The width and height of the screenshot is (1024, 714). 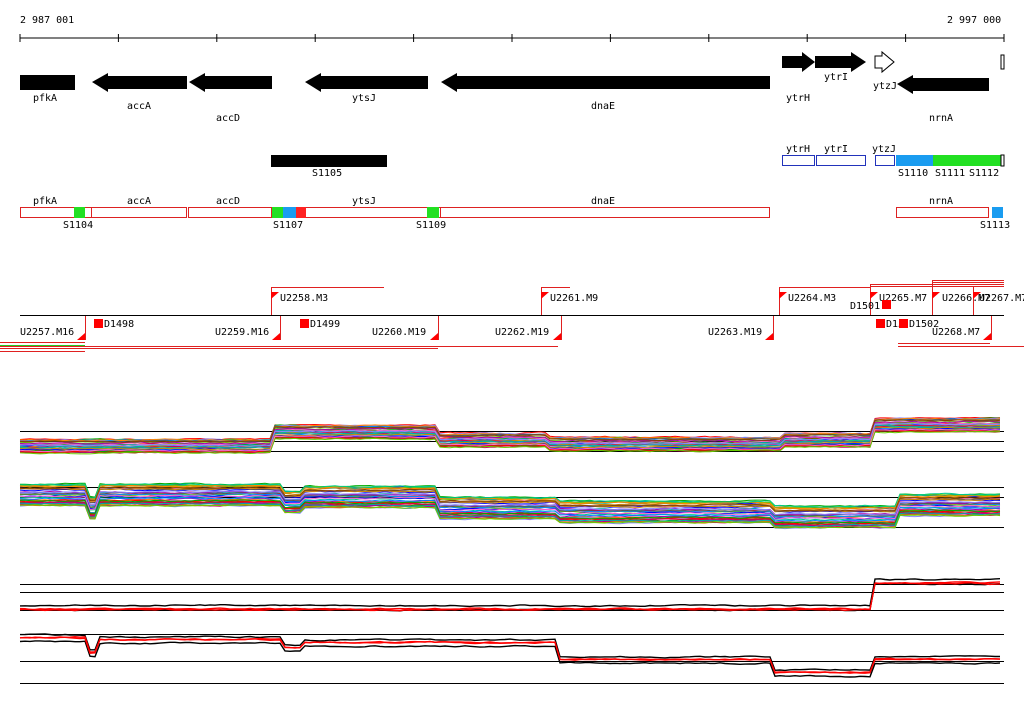 What do you see at coordinates (230, 82) in the screenshot?
I see `gene-arrow-accD` at bounding box center [230, 82].